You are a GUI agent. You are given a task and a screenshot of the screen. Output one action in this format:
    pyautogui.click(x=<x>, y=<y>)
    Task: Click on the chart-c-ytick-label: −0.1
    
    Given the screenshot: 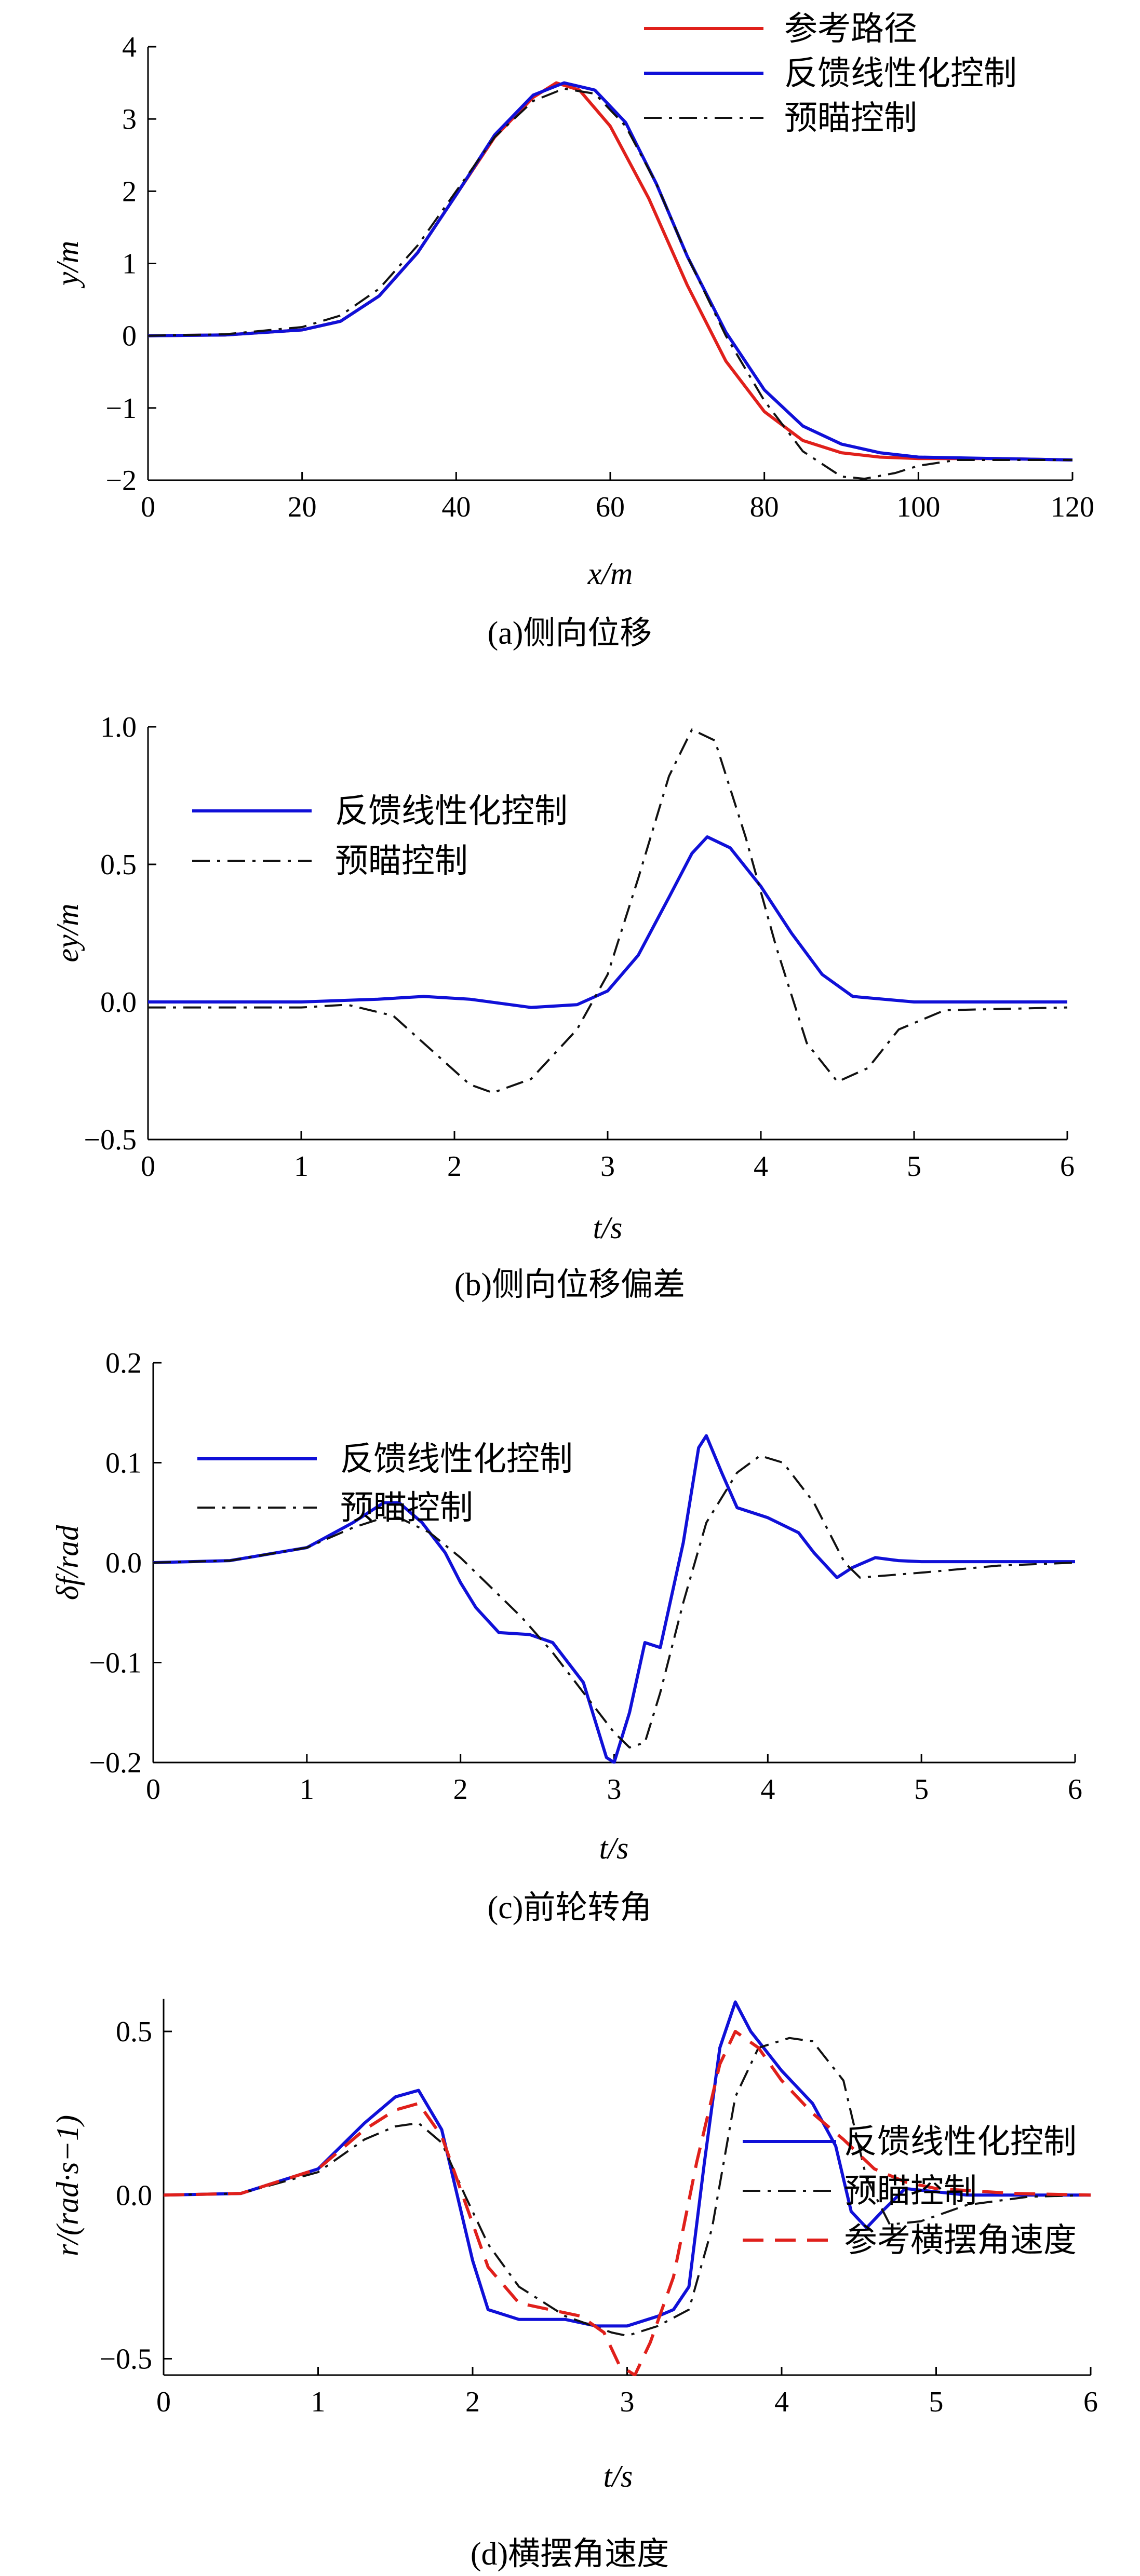 What is the action you would take?
    pyautogui.click(x=116, y=1663)
    